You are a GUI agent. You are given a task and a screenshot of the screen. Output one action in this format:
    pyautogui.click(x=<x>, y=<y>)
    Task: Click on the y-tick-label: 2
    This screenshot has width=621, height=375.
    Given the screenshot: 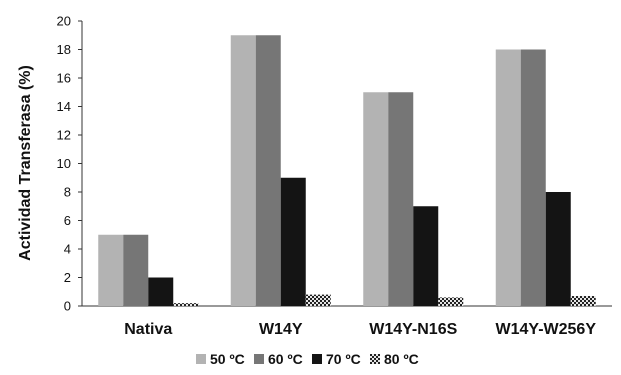 What is the action you would take?
    pyautogui.click(x=67, y=277)
    